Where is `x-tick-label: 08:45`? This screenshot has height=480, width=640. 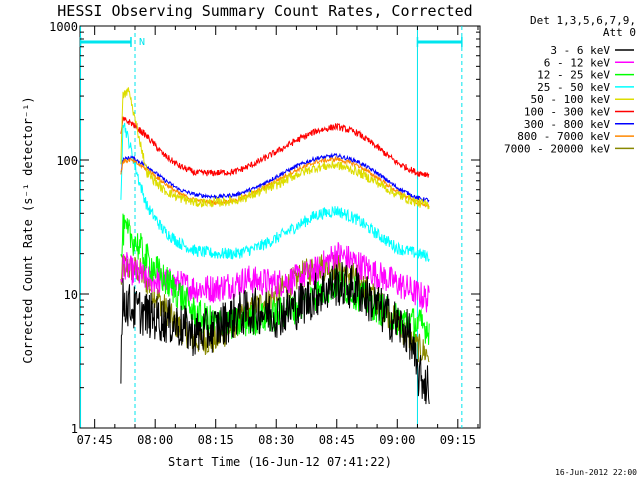 x-tick-label: 08:45 is located at coordinates (337, 440).